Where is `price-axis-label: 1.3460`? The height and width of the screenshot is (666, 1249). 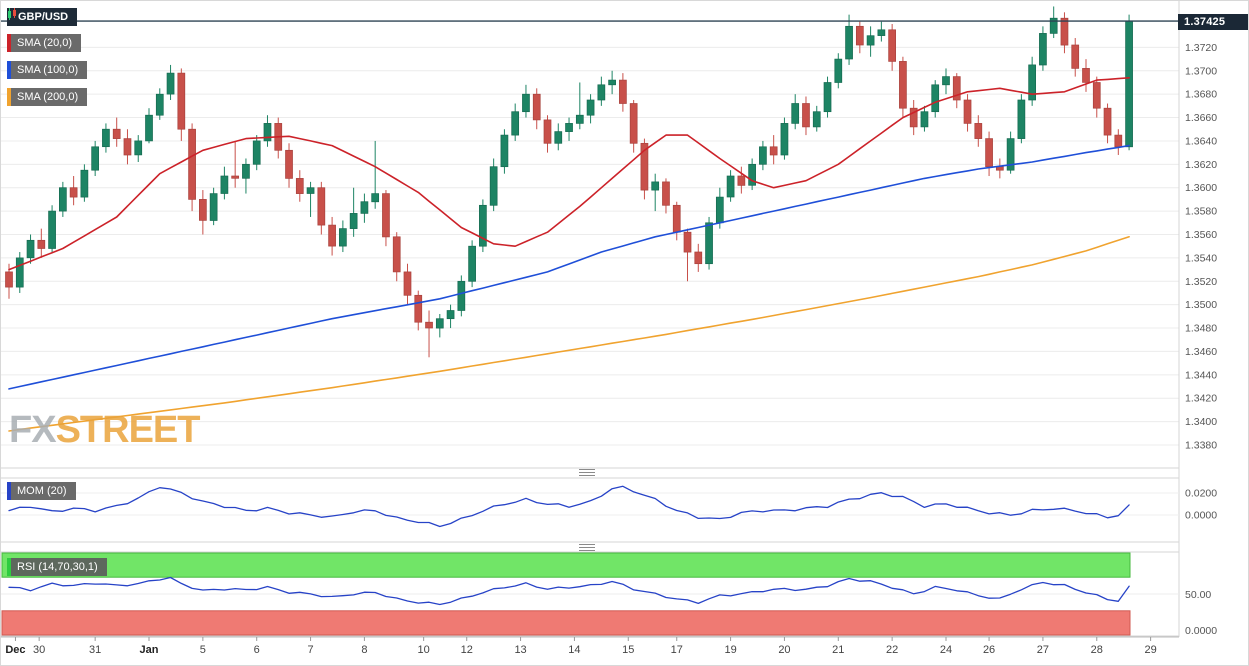
price-axis-label: 1.3460 is located at coordinates (1201, 352).